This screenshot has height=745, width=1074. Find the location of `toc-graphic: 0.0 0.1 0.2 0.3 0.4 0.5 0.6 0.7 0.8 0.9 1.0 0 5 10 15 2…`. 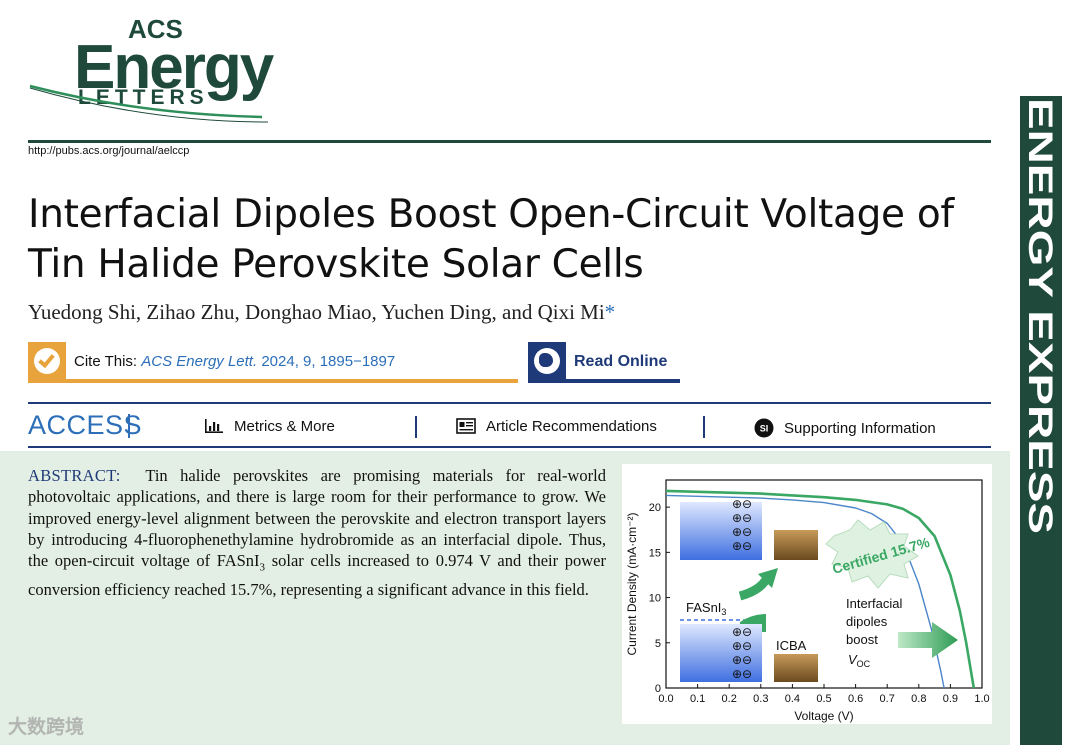

toc-graphic: 0.0 0.1 0.2 0.3 0.4 0.5 0.6 0.7 0.8 0.9 1.0 0 5 10 15 2… is located at coordinates (807, 594).